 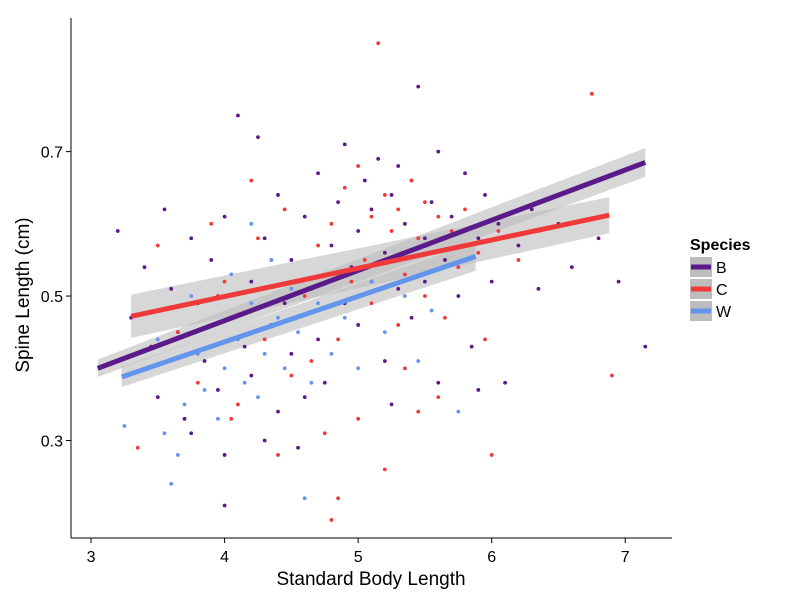 I want to click on y-axis-title: Spine Length (cm), so click(x=23, y=294).